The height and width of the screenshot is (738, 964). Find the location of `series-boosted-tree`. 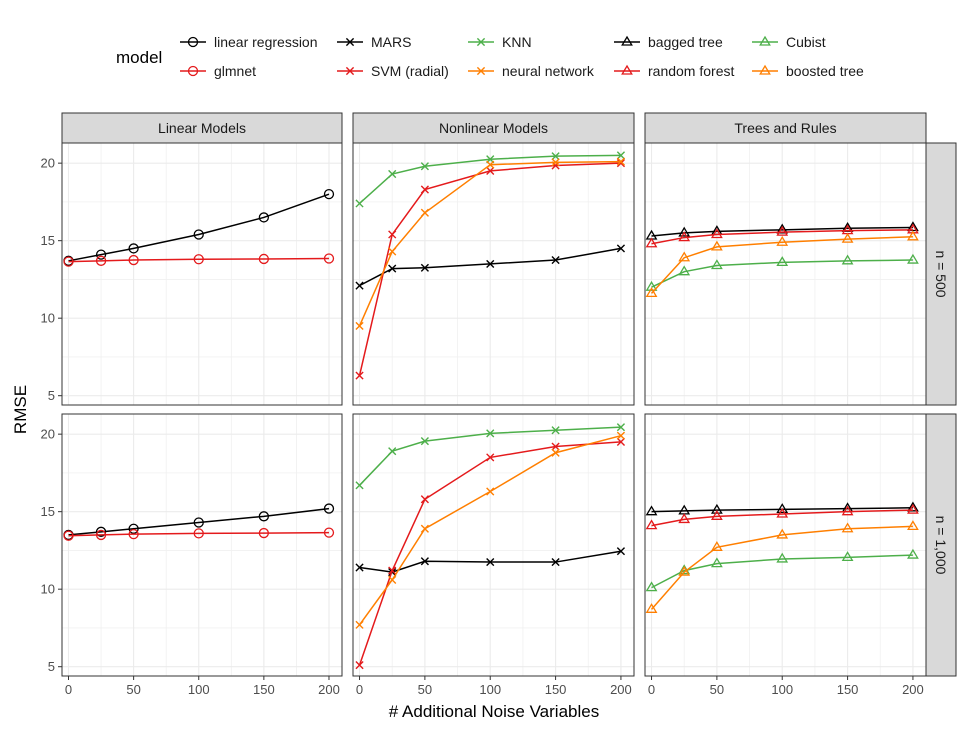

series-boosted-tree is located at coordinates (782, 264).